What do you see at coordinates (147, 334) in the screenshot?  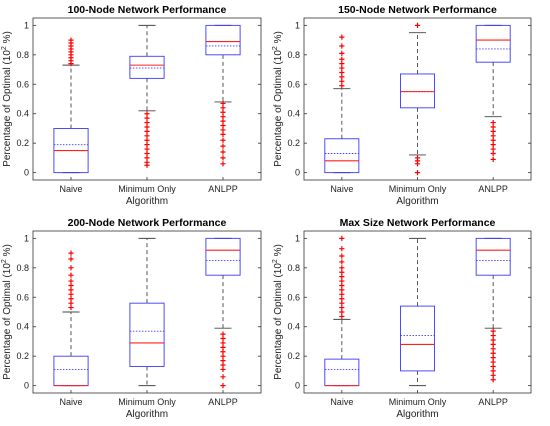 I see `box-rect` at bounding box center [147, 334].